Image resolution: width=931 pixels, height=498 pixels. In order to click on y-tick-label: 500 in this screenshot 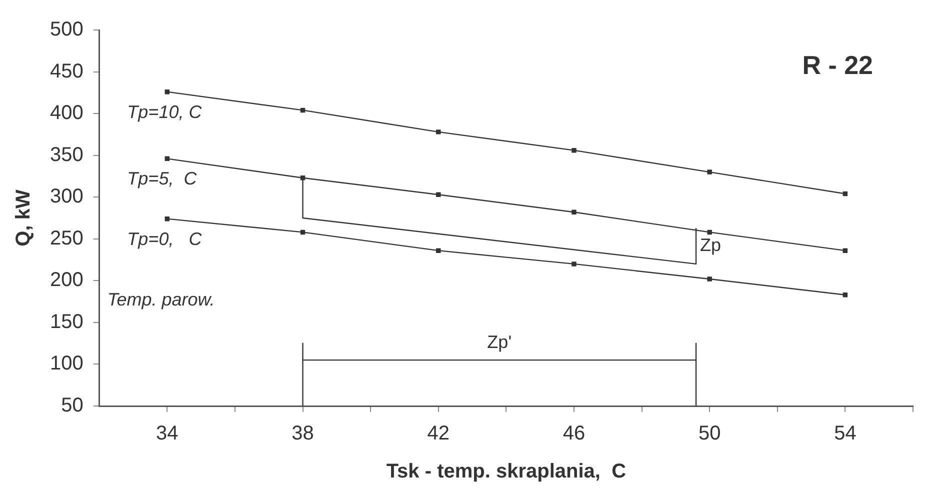, I will do `click(67, 29)`.